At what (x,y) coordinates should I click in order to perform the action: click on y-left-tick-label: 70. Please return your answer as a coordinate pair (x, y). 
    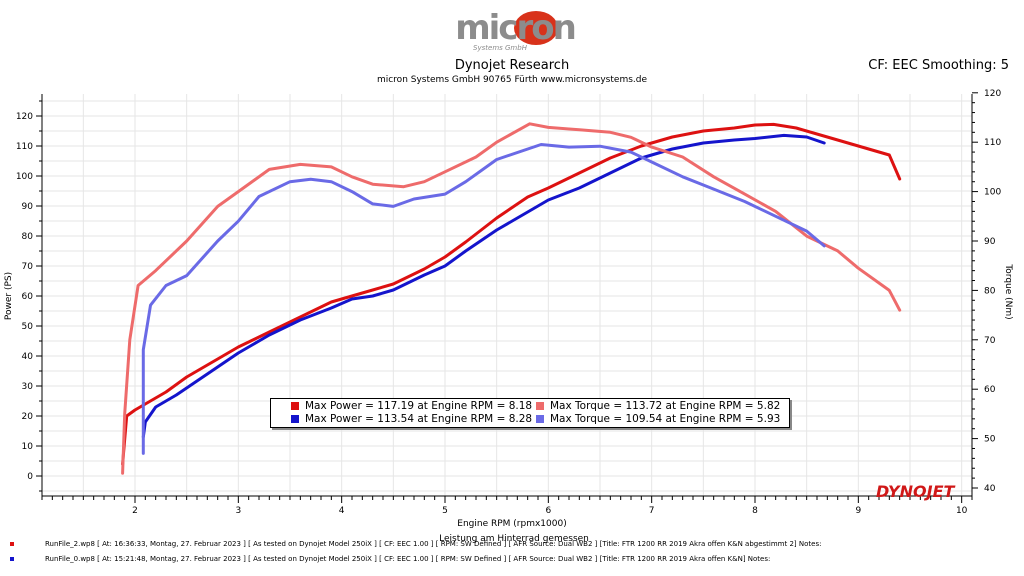
    Looking at the image, I should click on (28, 267).